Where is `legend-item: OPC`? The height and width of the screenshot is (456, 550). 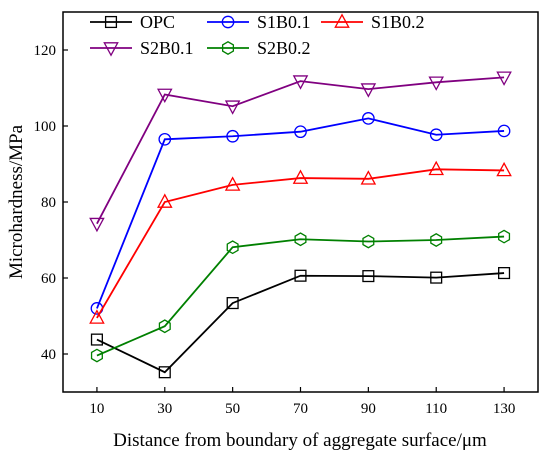 legend-item: OPC is located at coordinates (132, 22).